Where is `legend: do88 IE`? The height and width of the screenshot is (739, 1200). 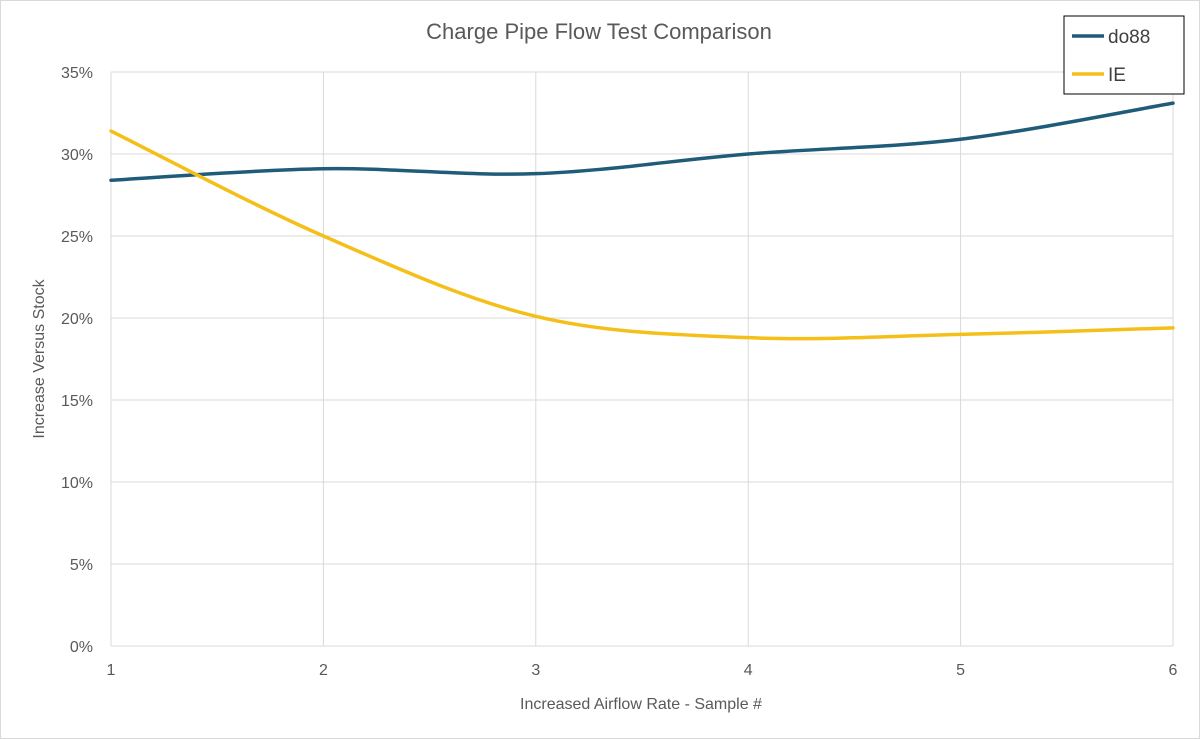 legend: do88 IE is located at coordinates (1124, 55).